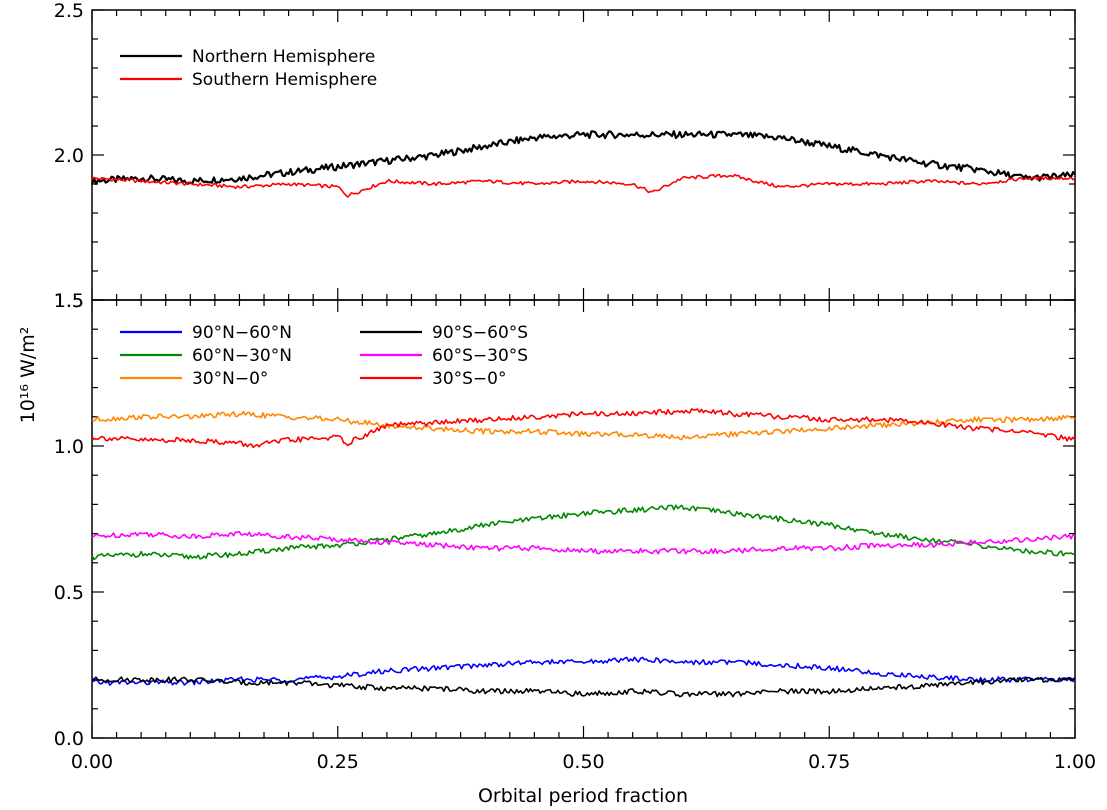  What do you see at coordinates (480, 356) in the screenshot?
I see `legend-label: 60°S−30°S` at bounding box center [480, 356].